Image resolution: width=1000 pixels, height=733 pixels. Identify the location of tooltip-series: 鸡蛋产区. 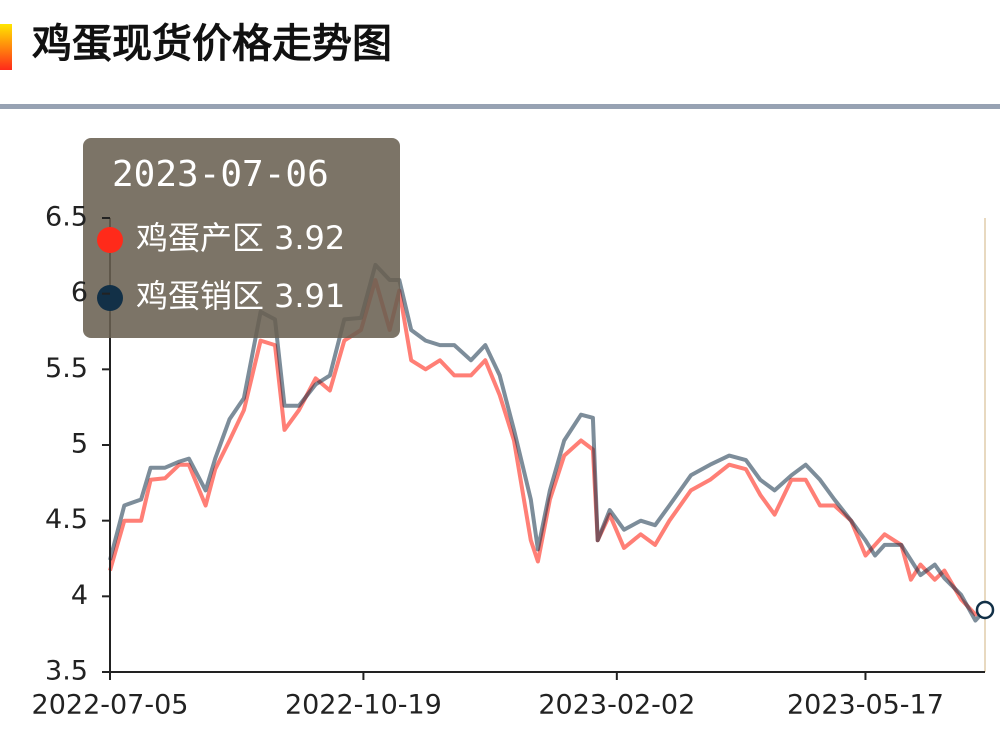
(200, 238).